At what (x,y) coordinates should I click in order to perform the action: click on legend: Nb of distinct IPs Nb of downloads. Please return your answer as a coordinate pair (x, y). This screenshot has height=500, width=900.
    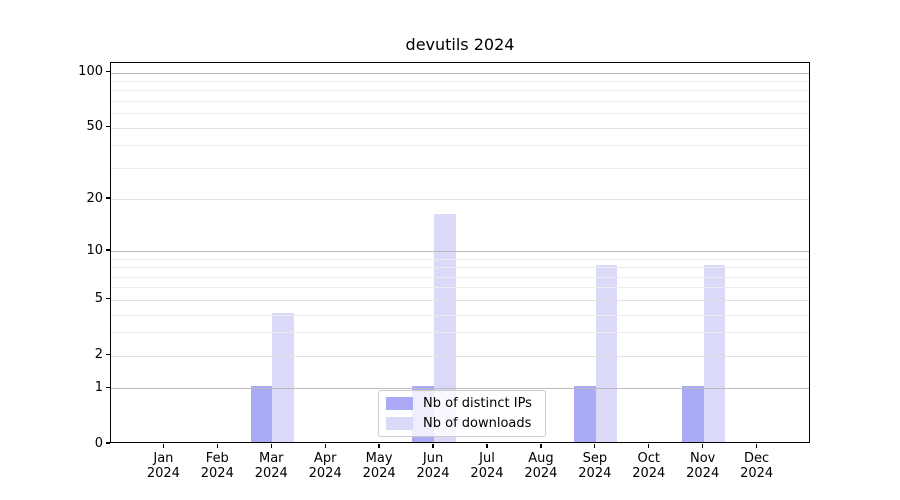
    Looking at the image, I should click on (462, 413).